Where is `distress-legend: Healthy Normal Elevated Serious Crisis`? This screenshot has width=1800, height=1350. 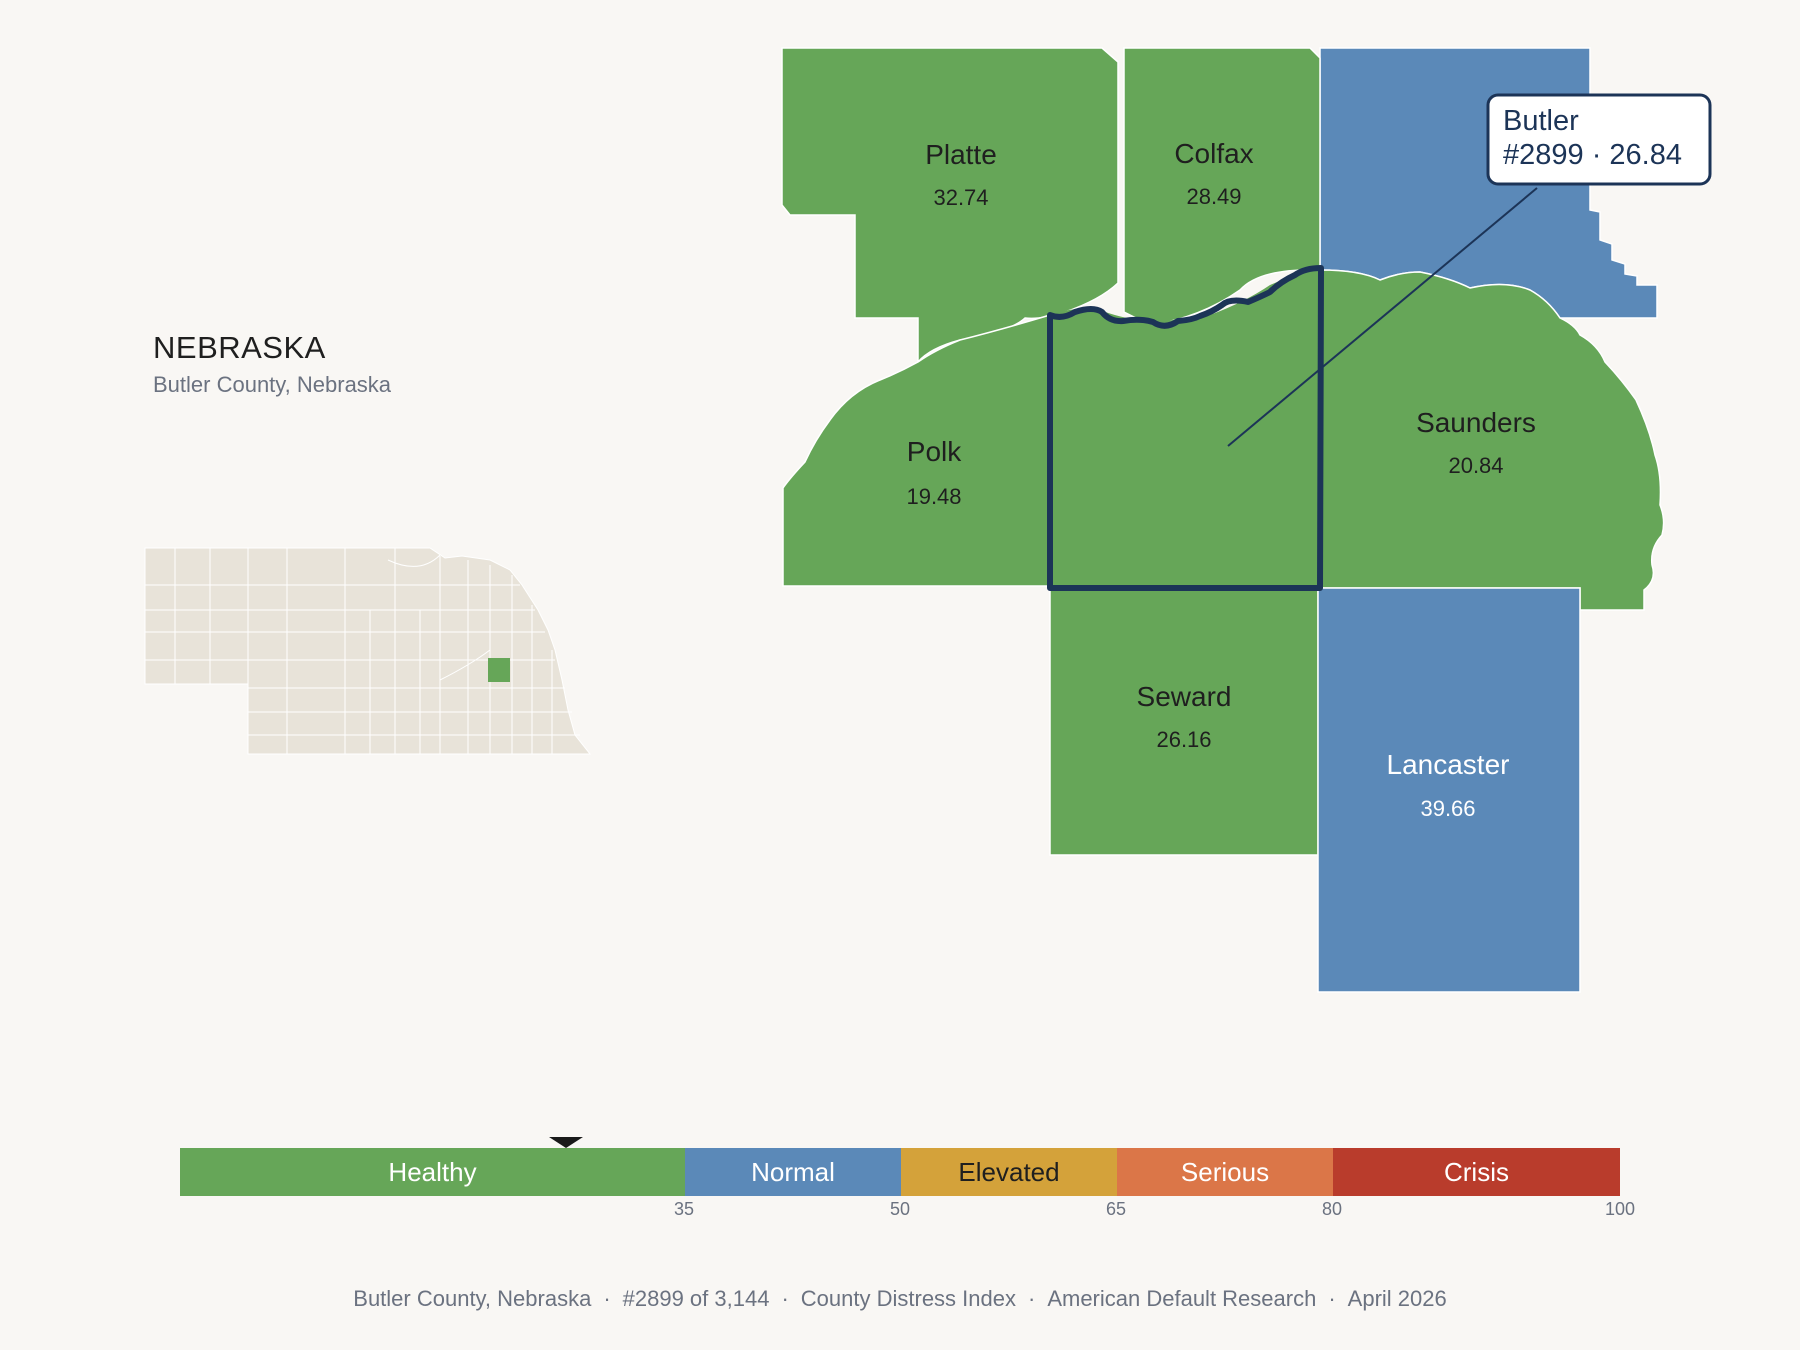
distress-legend: Healthy Normal Elevated Serious Crisis is located at coordinates (900, 1172).